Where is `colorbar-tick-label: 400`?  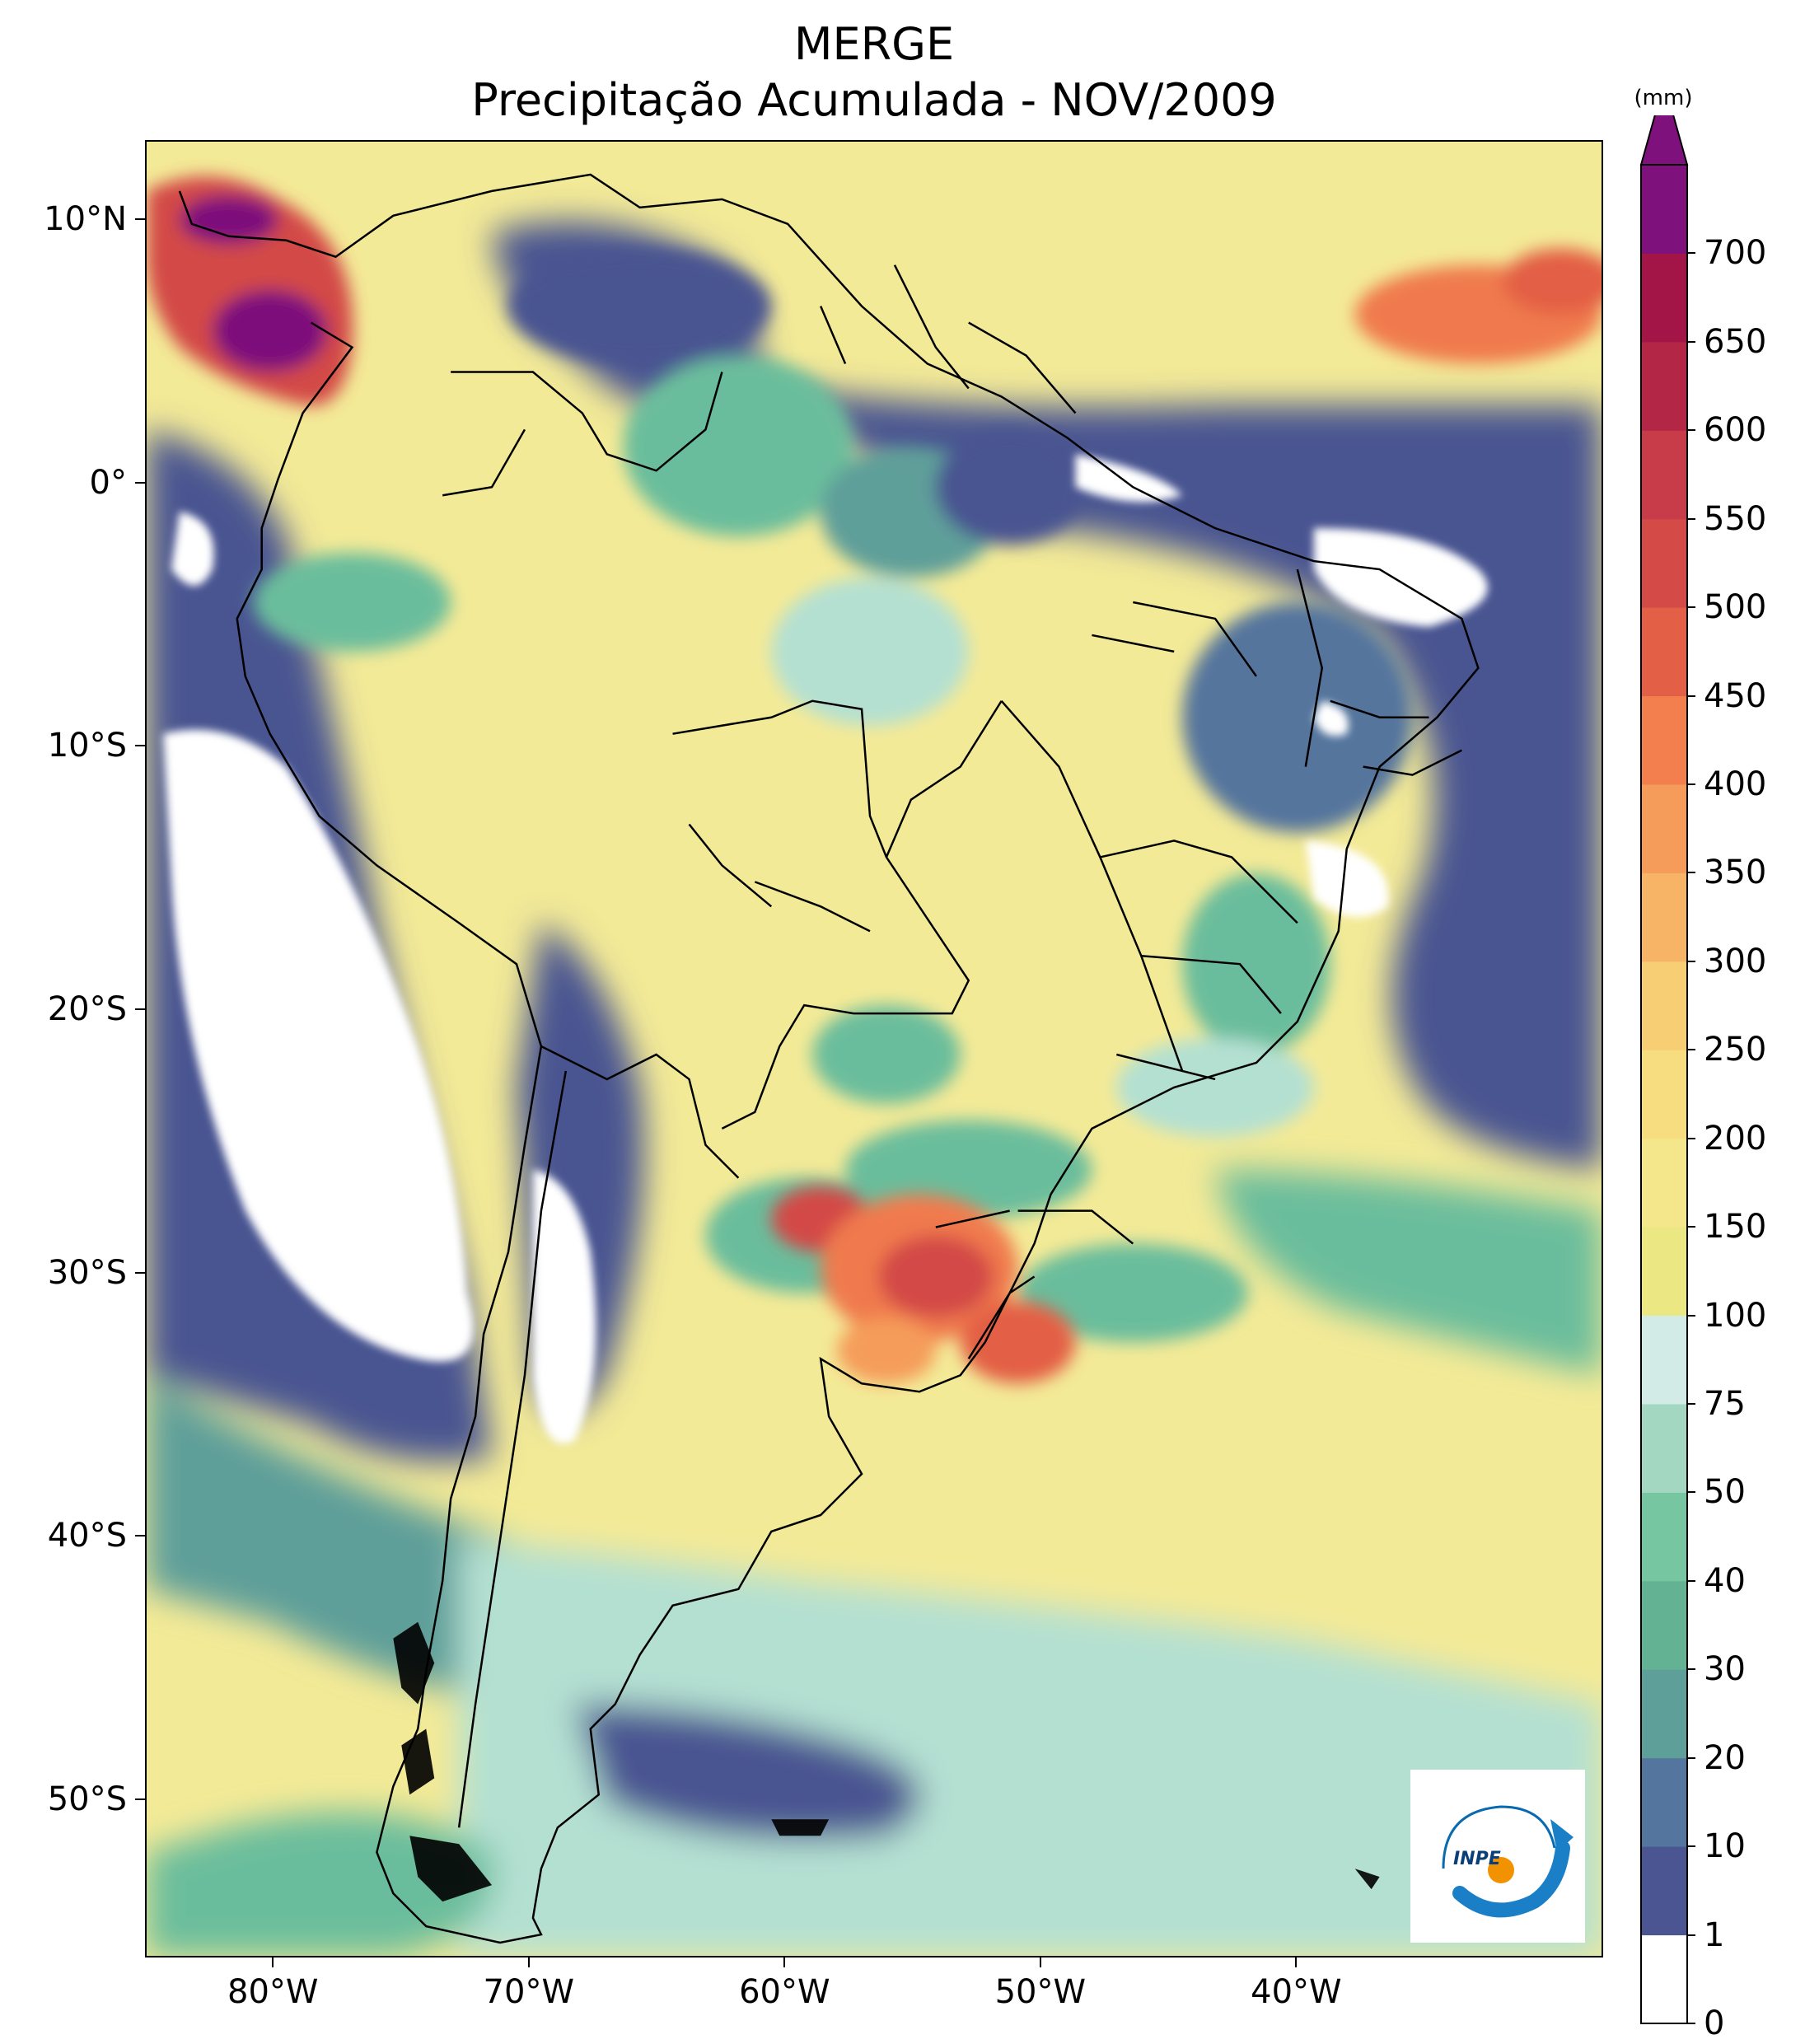 colorbar-tick-label: 400 is located at coordinates (1736, 784).